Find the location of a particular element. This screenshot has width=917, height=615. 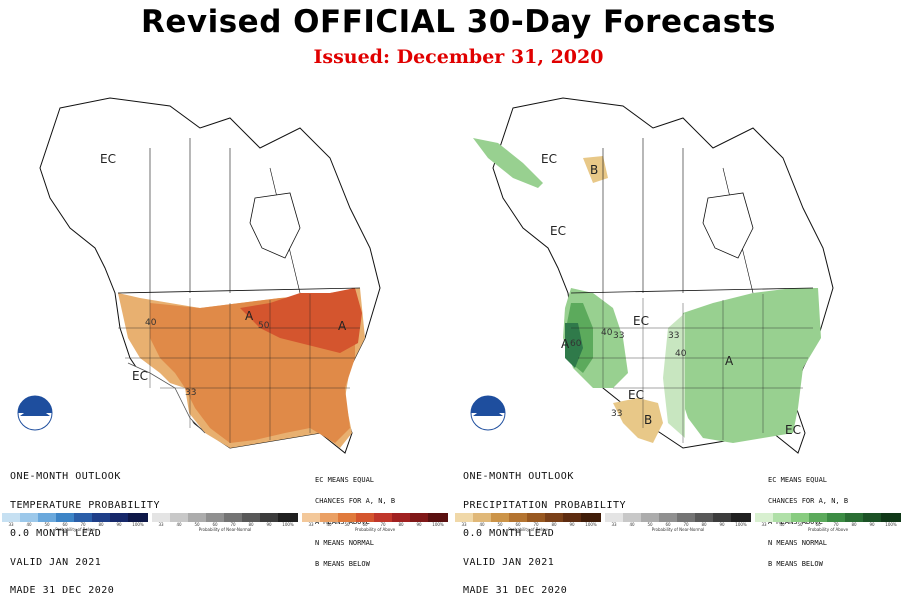

label-ec-south: EC is located at coordinates (636, 395).